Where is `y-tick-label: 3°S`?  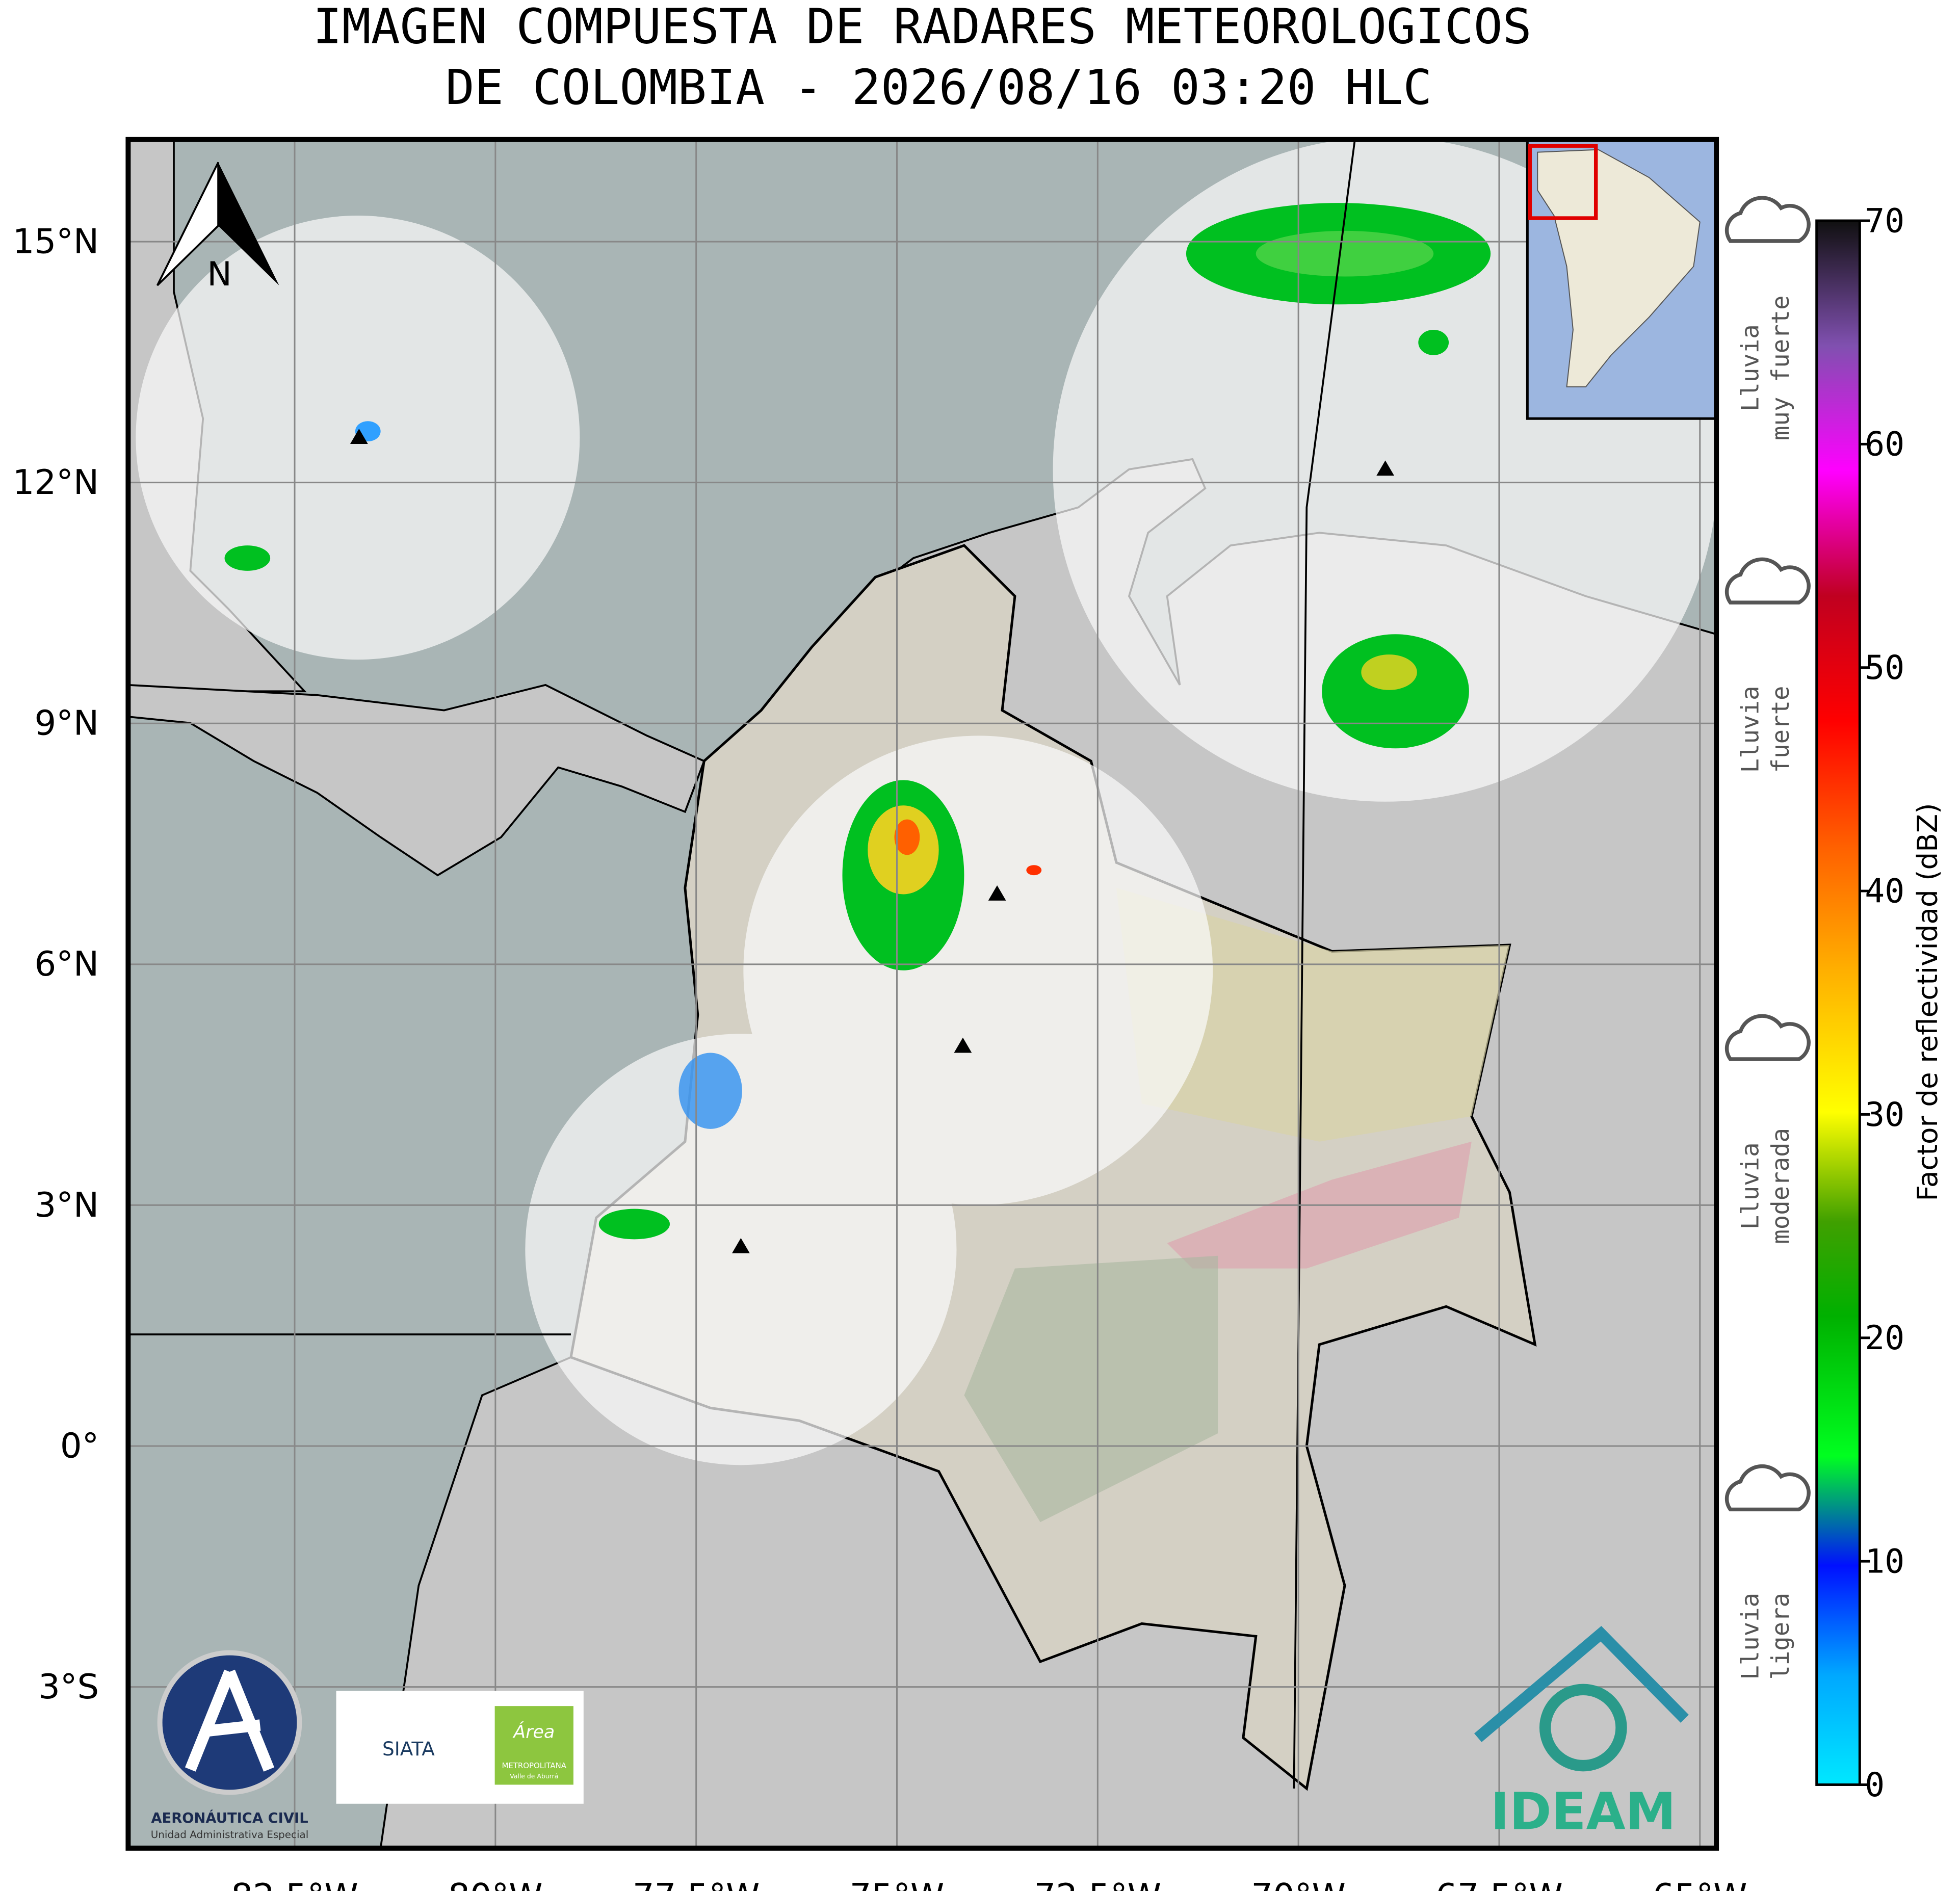
y-tick-label: 3°S is located at coordinates (68, 1687).